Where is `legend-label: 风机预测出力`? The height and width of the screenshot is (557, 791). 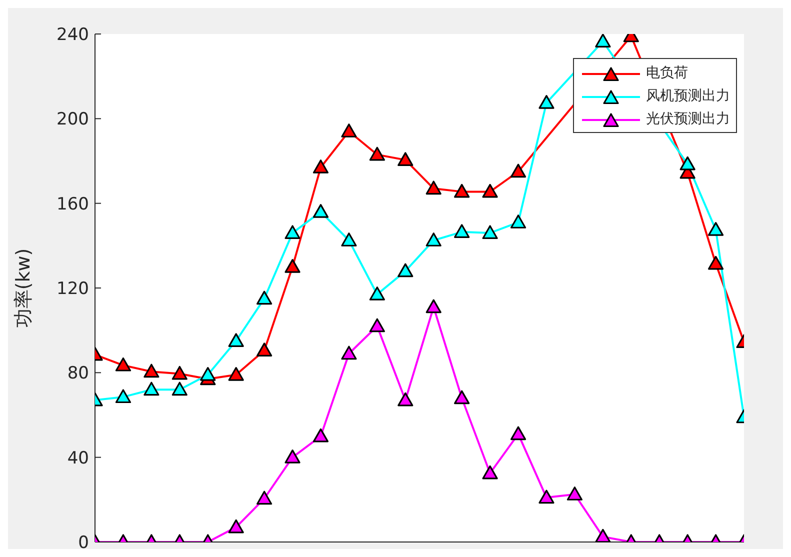 legend-label: 风机预测出力 is located at coordinates (688, 95).